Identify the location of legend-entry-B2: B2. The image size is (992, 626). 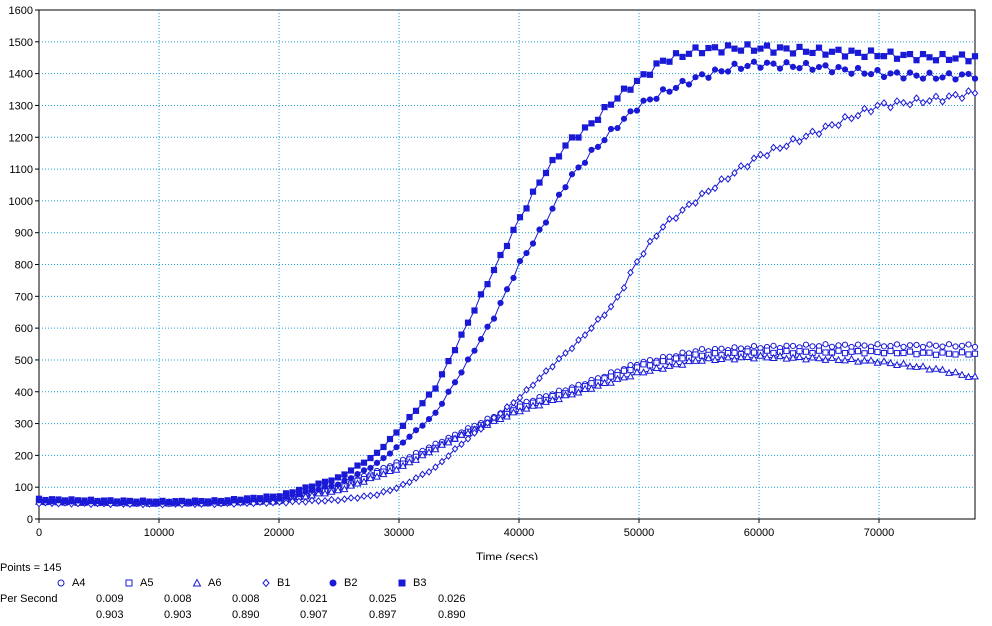
(342, 583).